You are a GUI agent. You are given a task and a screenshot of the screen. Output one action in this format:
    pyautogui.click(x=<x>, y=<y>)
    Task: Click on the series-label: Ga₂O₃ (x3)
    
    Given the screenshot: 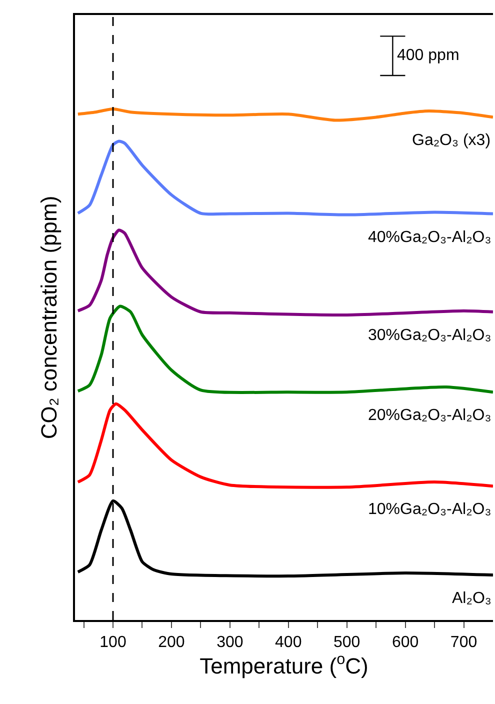 What is the action you would take?
    pyautogui.click(x=451, y=140)
    